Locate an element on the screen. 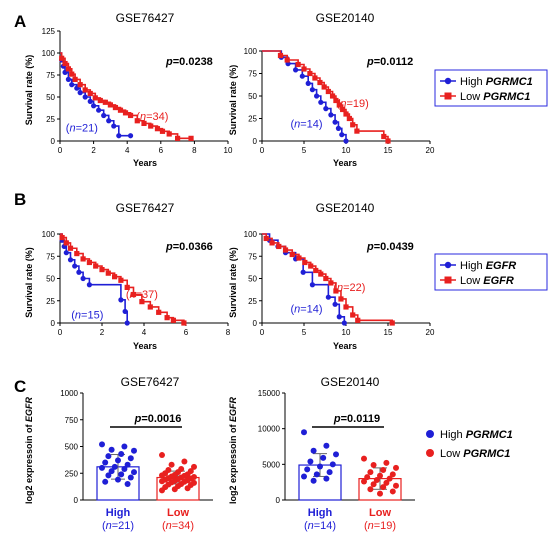 This screenshot has width=550, height=544. n-annotation-high: (n=14) is located at coordinates (306, 125).